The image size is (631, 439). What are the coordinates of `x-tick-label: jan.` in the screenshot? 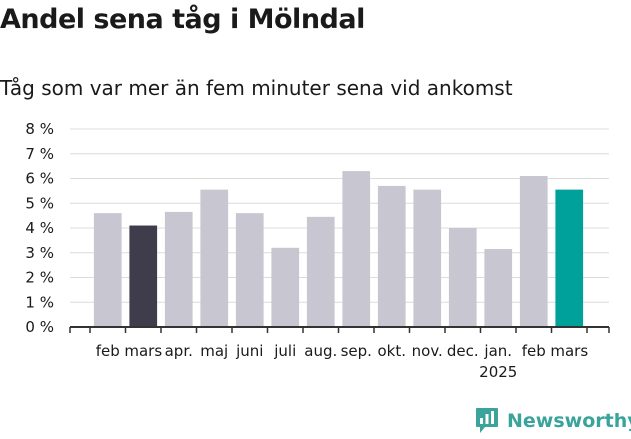 It's located at (497, 351).